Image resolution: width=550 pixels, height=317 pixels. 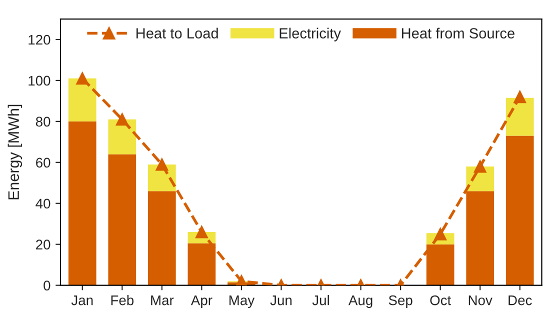 What do you see at coordinates (39, 81) in the screenshot?
I see `y-tick-label: 100` at bounding box center [39, 81].